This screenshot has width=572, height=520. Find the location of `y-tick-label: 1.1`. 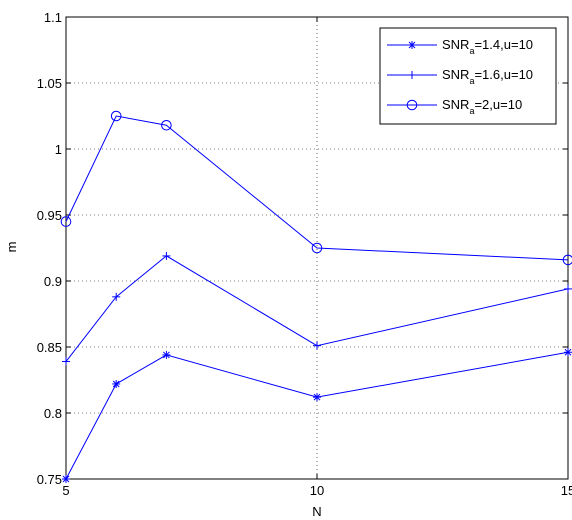

y-tick-label: 1.1 is located at coordinates (53, 17).